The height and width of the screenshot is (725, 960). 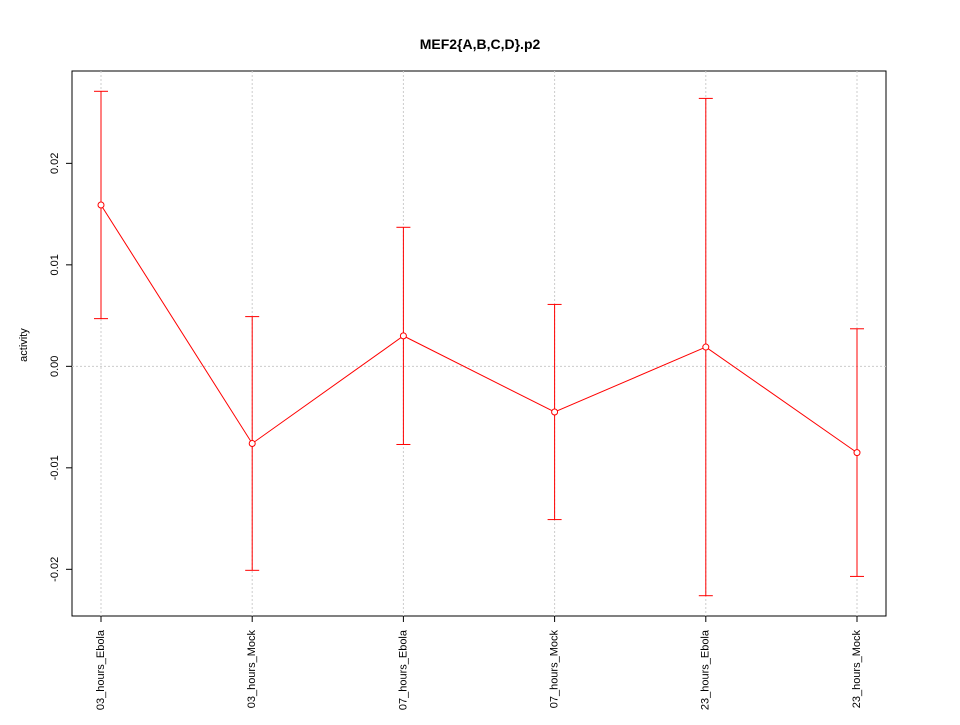 I want to click on x-tick-label: 23_hours_Mock, so click(x=857, y=669).